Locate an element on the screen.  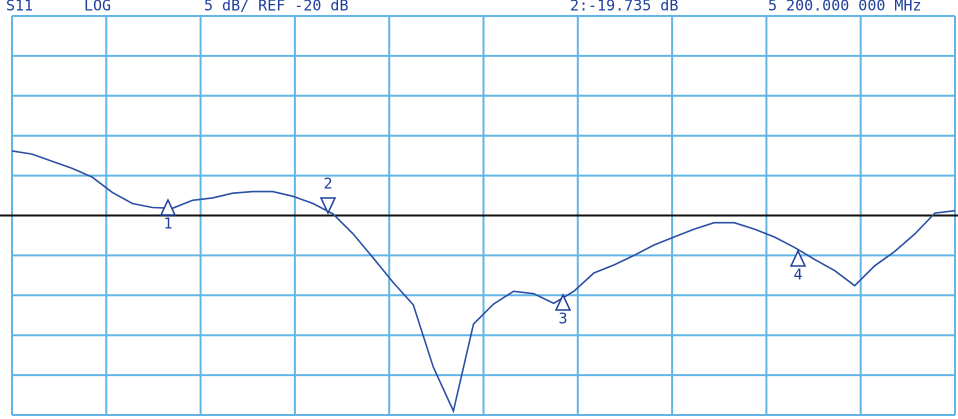
marker-label: 1 is located at coordinates (167, 224).